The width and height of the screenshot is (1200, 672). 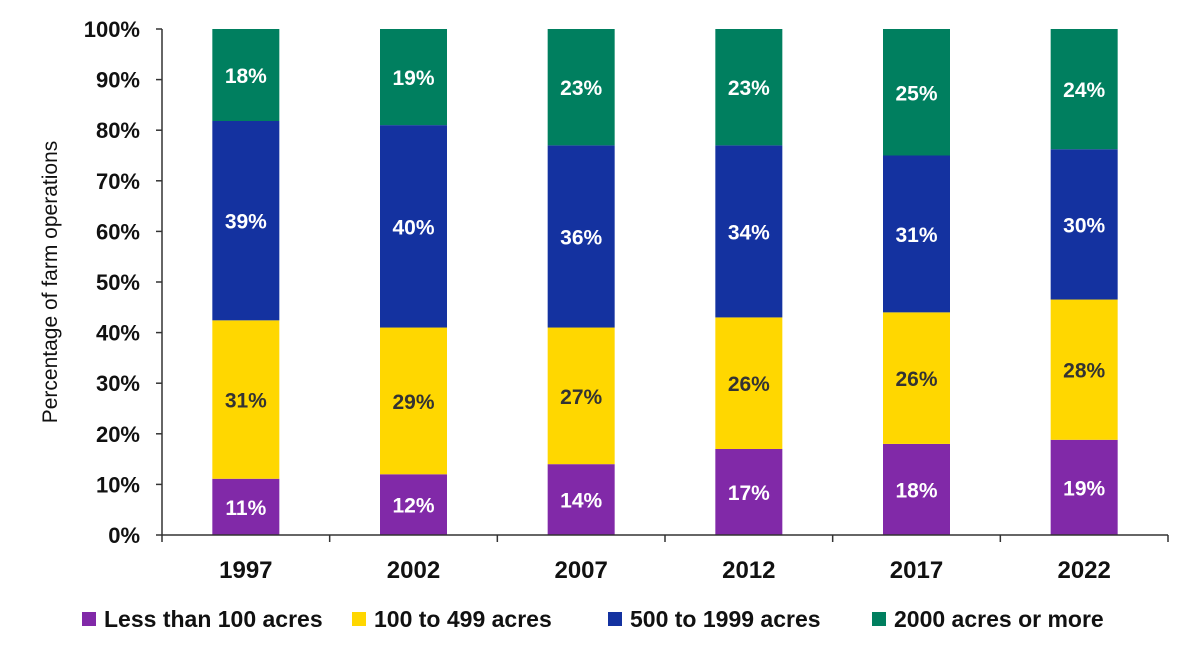 I want to click on data-label: 24%, so click(x=1084, y=90).